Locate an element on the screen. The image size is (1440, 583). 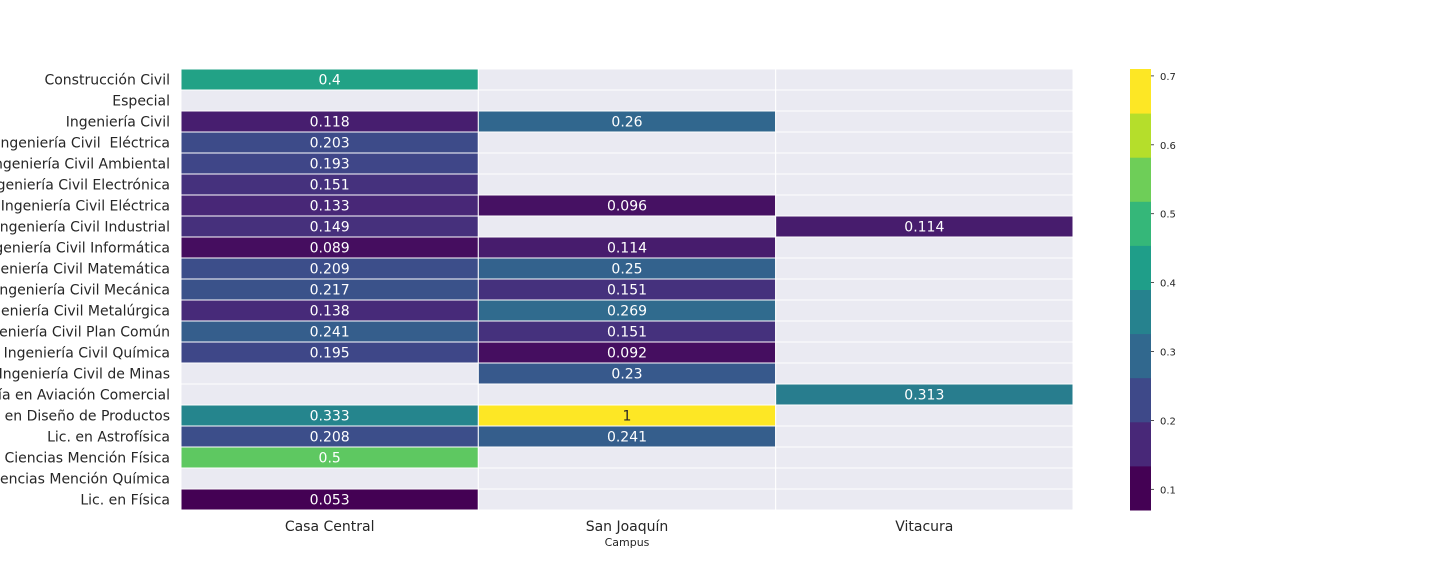
y-tick-label: Lic. en Ciencias Mención Física is located at coordinates (85, 459).